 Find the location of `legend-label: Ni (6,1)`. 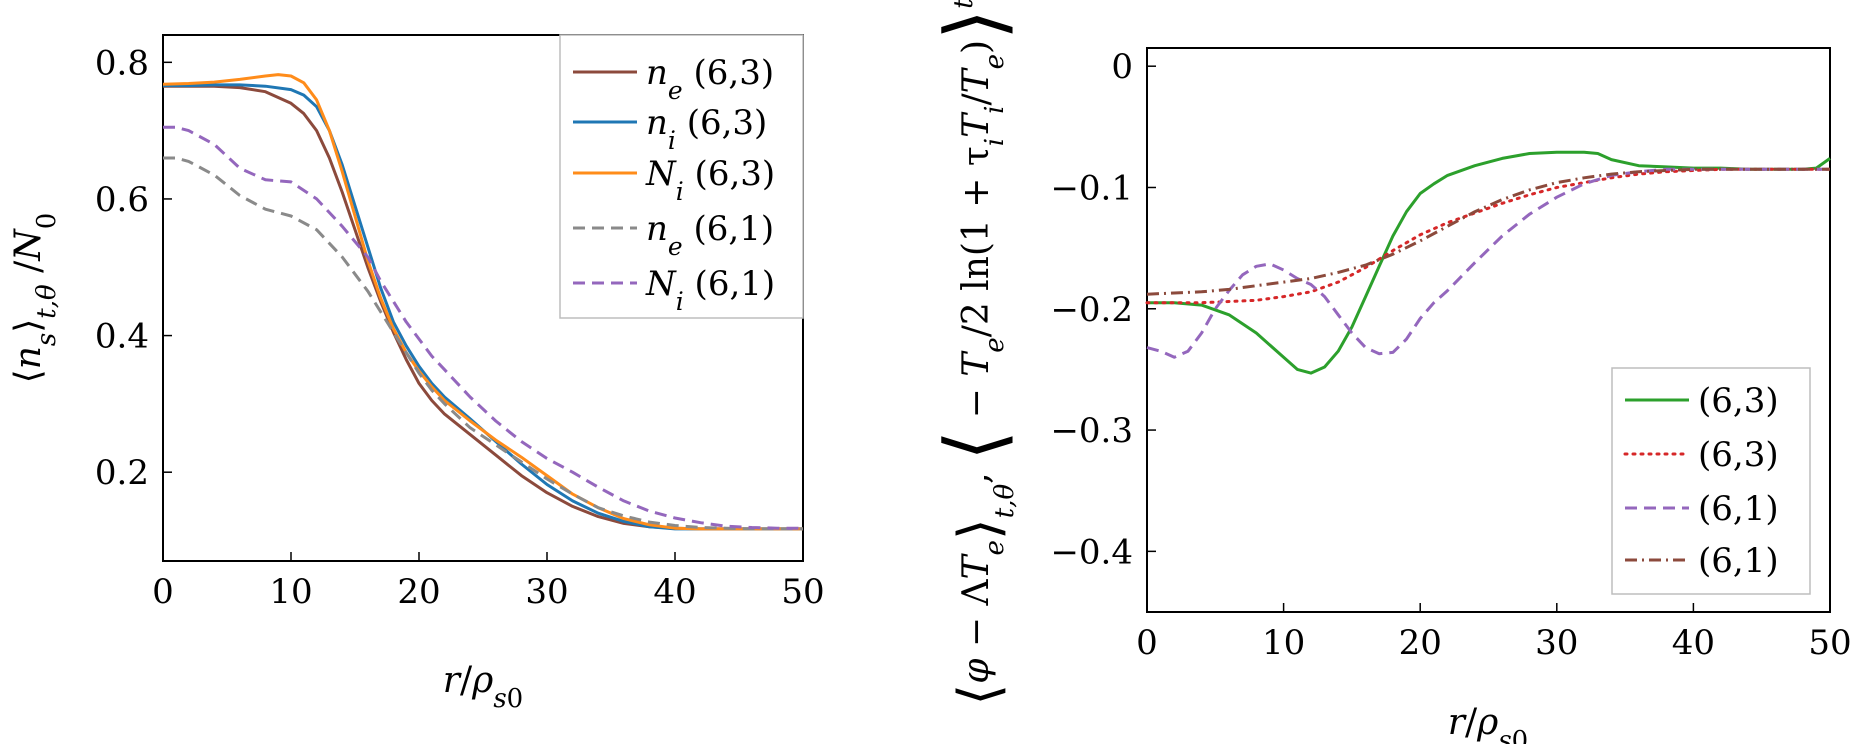

legend-label: Ni (6,1) is located at coordinates (710, 290).